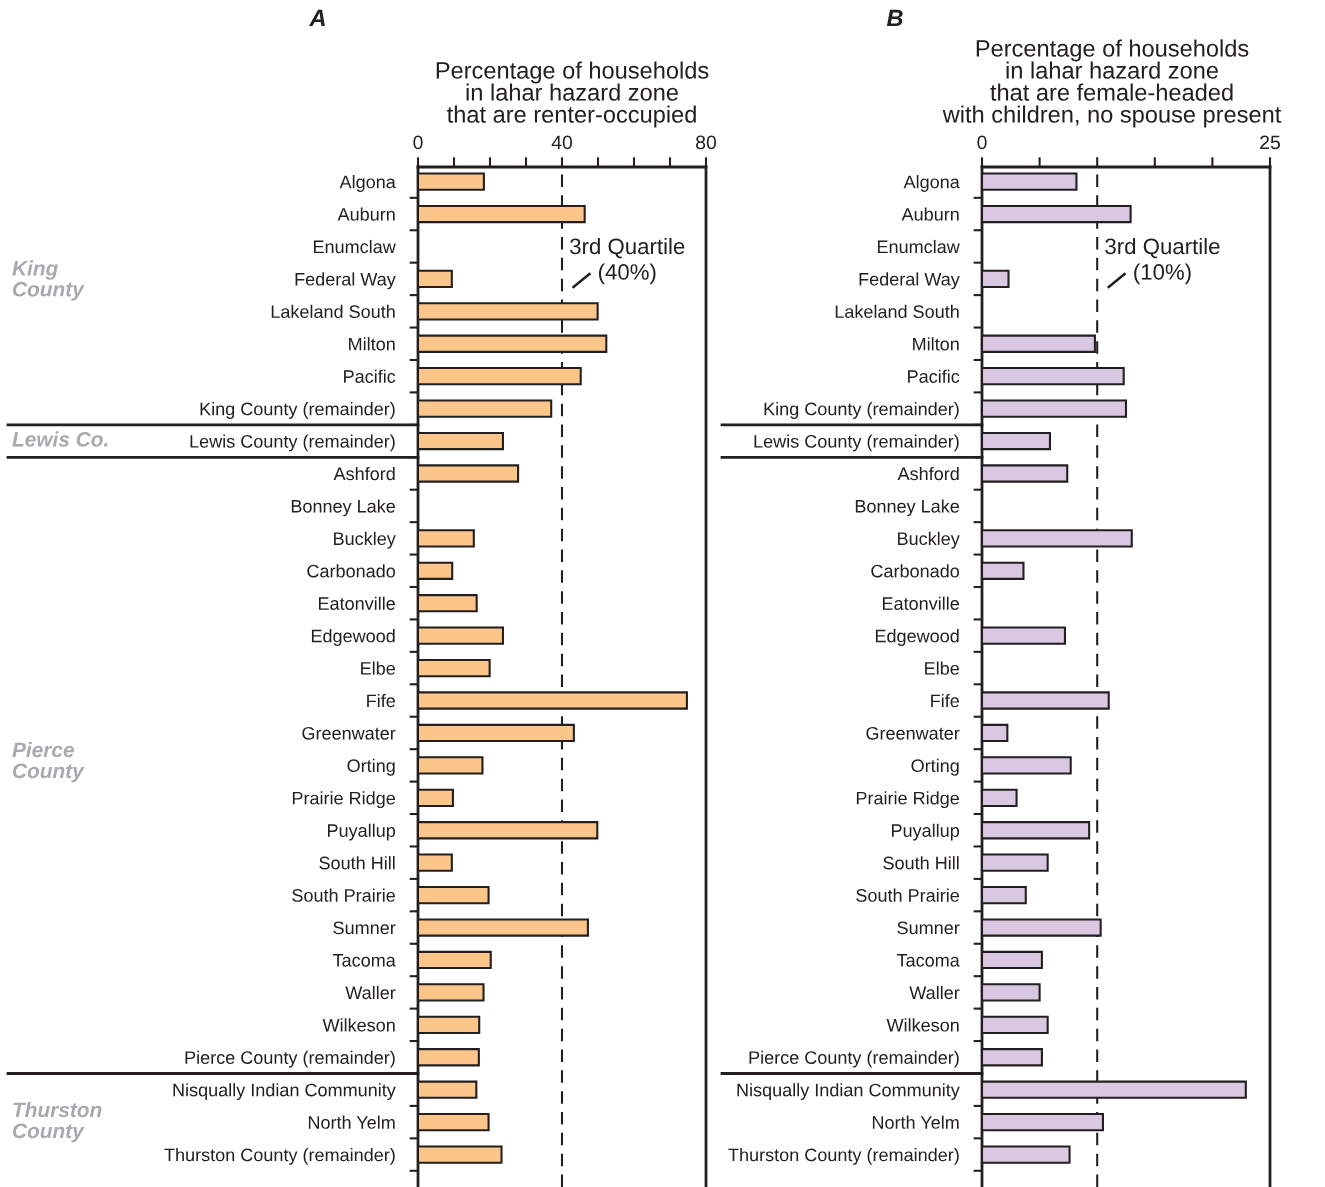  What do you see at coordinates (627, 261) in the screenshot?
I see `ref-line-label: 3rd Quartile (40%)` at bounding box center [627, 261].